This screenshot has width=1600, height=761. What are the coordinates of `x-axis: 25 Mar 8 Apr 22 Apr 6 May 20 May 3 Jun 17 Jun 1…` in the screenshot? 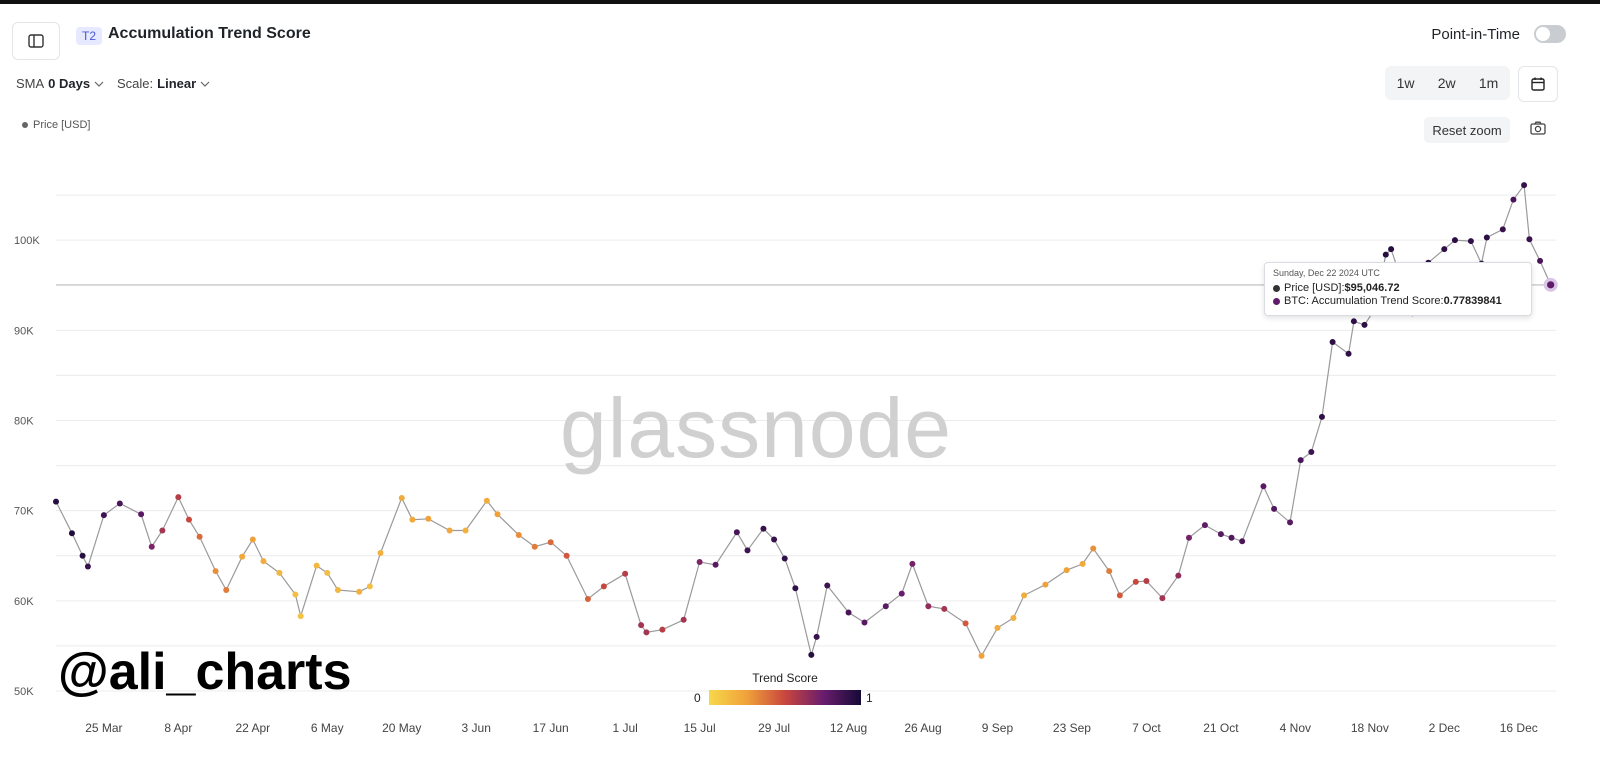 It's located at (811, 728).